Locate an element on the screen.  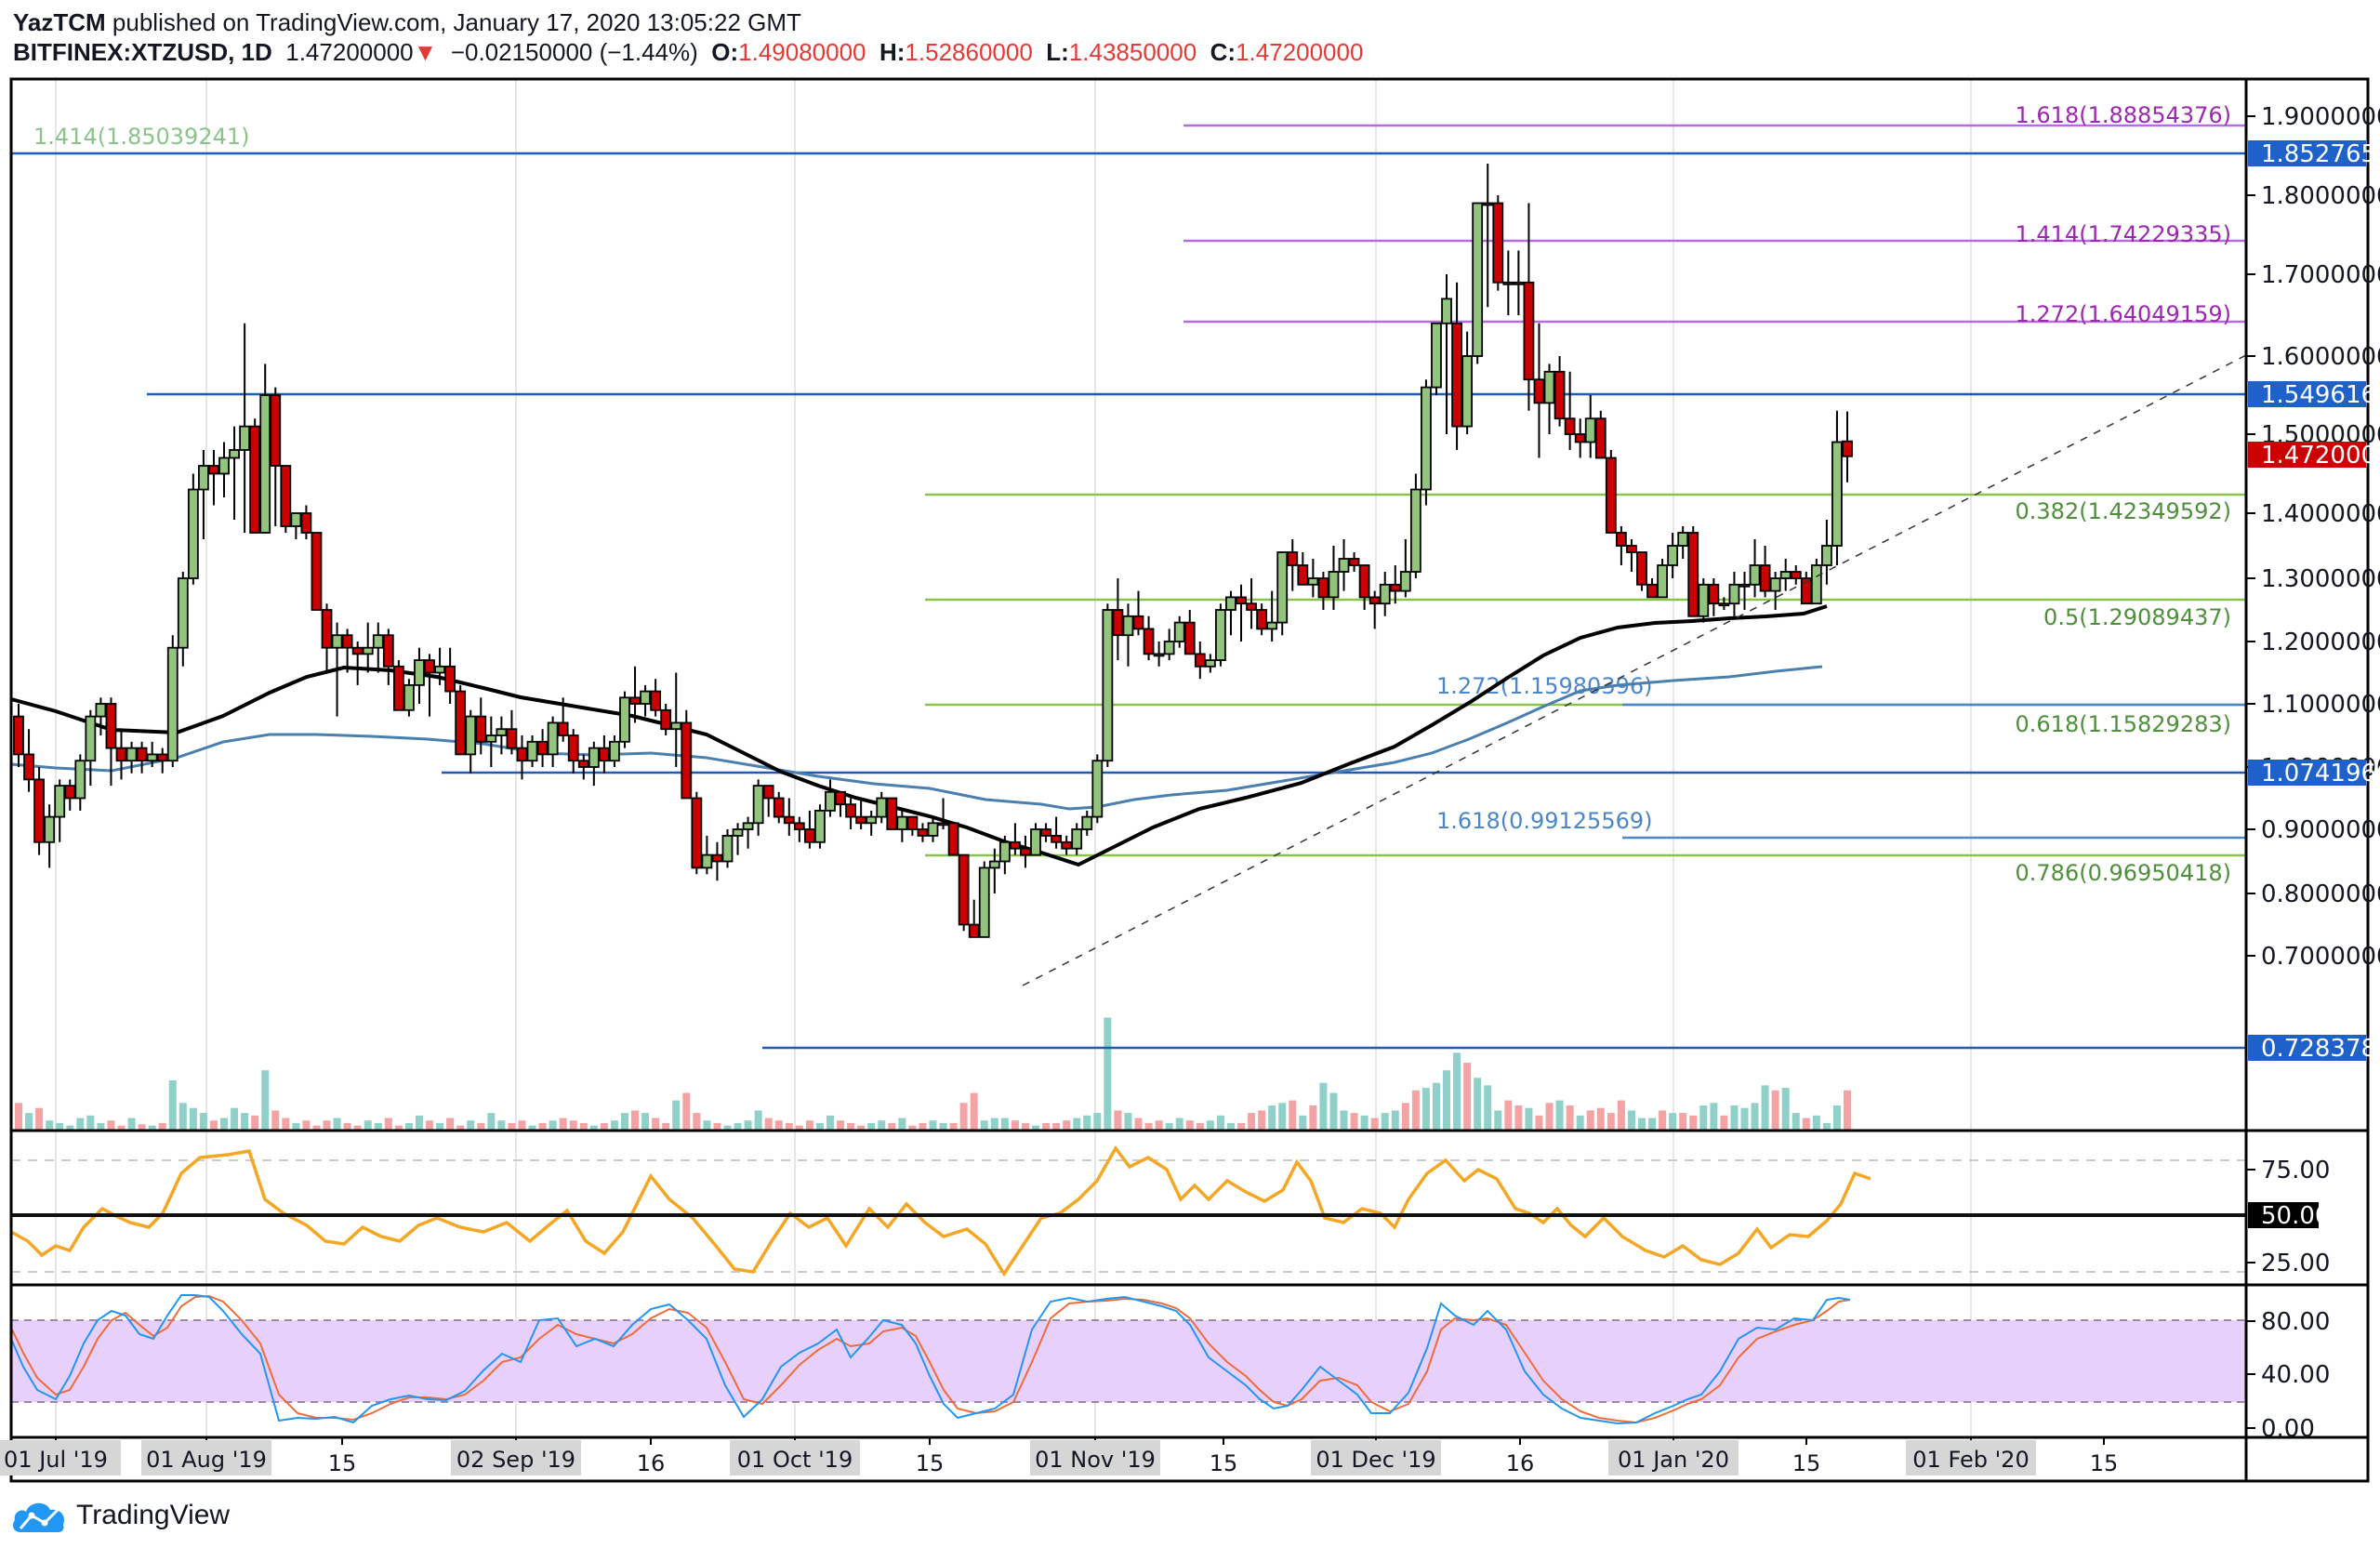
svg-text: 1.30000000 is located at coordinates (2320, 579).